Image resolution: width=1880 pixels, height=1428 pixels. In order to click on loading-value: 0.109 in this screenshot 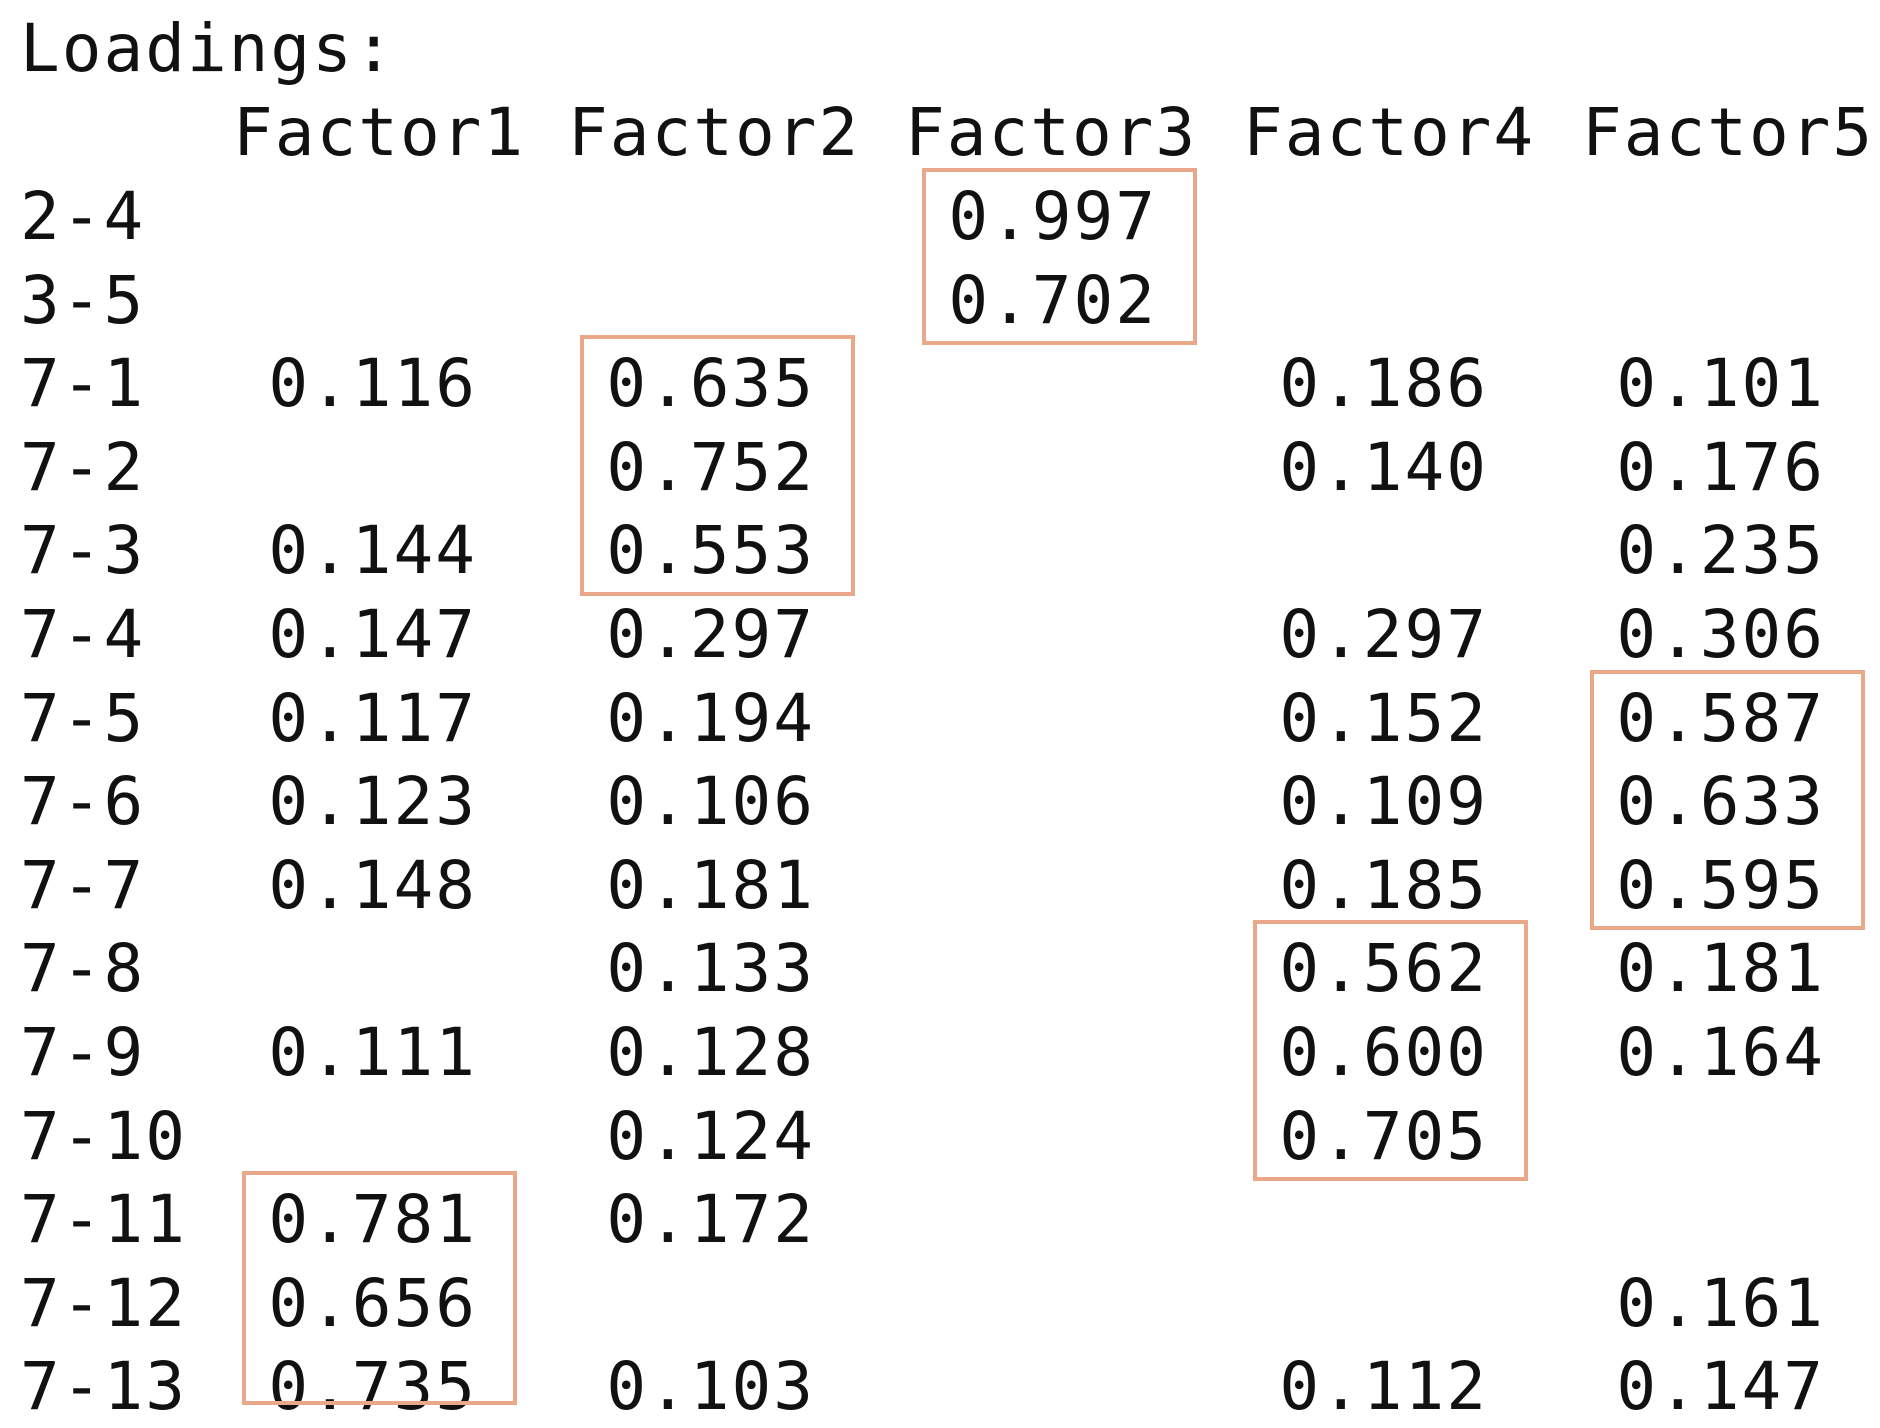, I will do `click(1383, 802)`.